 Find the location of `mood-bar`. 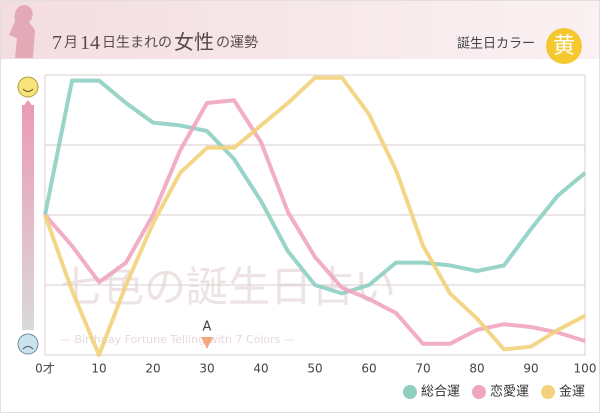

mood-bar is located at coordinates (28, 217).